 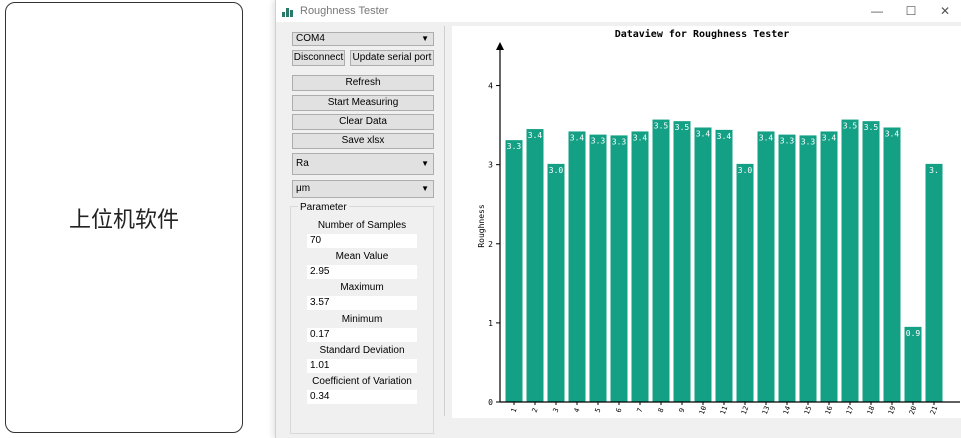 What do you see at coordinates (500, 46) in the screenshot?
I see `y-axis-arrow-icon` at bounding box center [500, 46].